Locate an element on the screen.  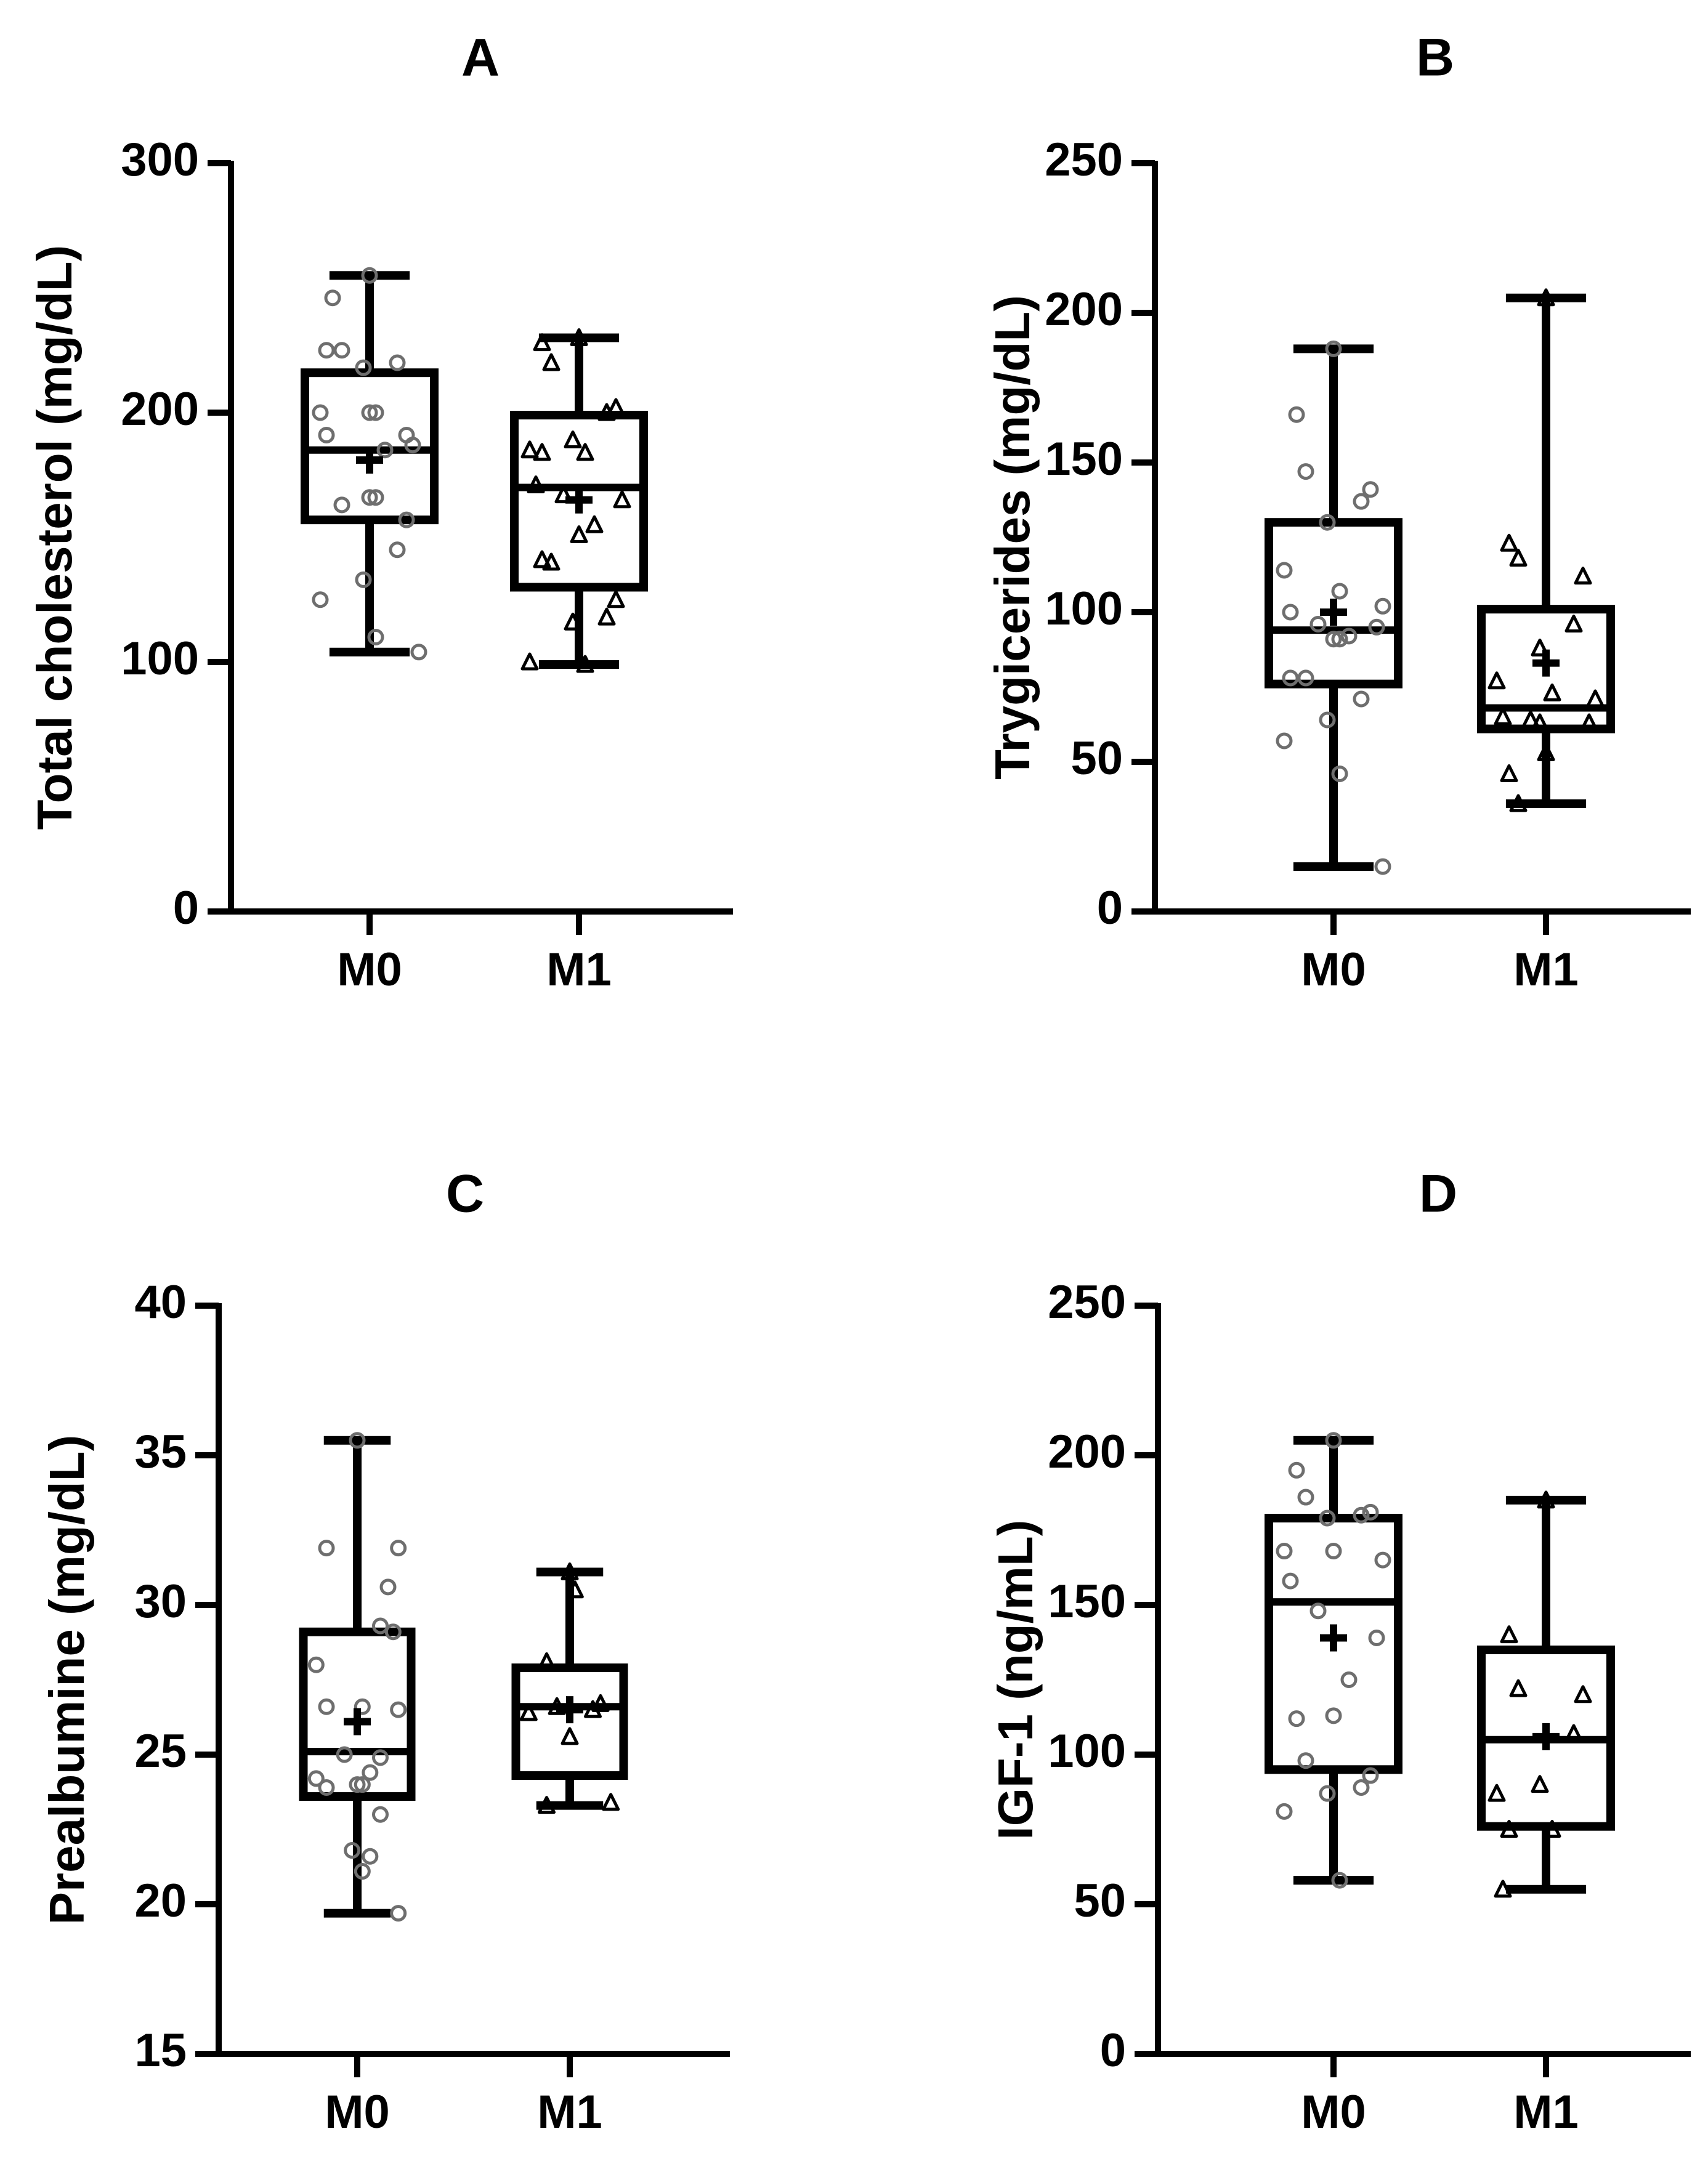
y-axis-label: IGF-1 (ng/mL) is located at coordinates (1015, 1680).